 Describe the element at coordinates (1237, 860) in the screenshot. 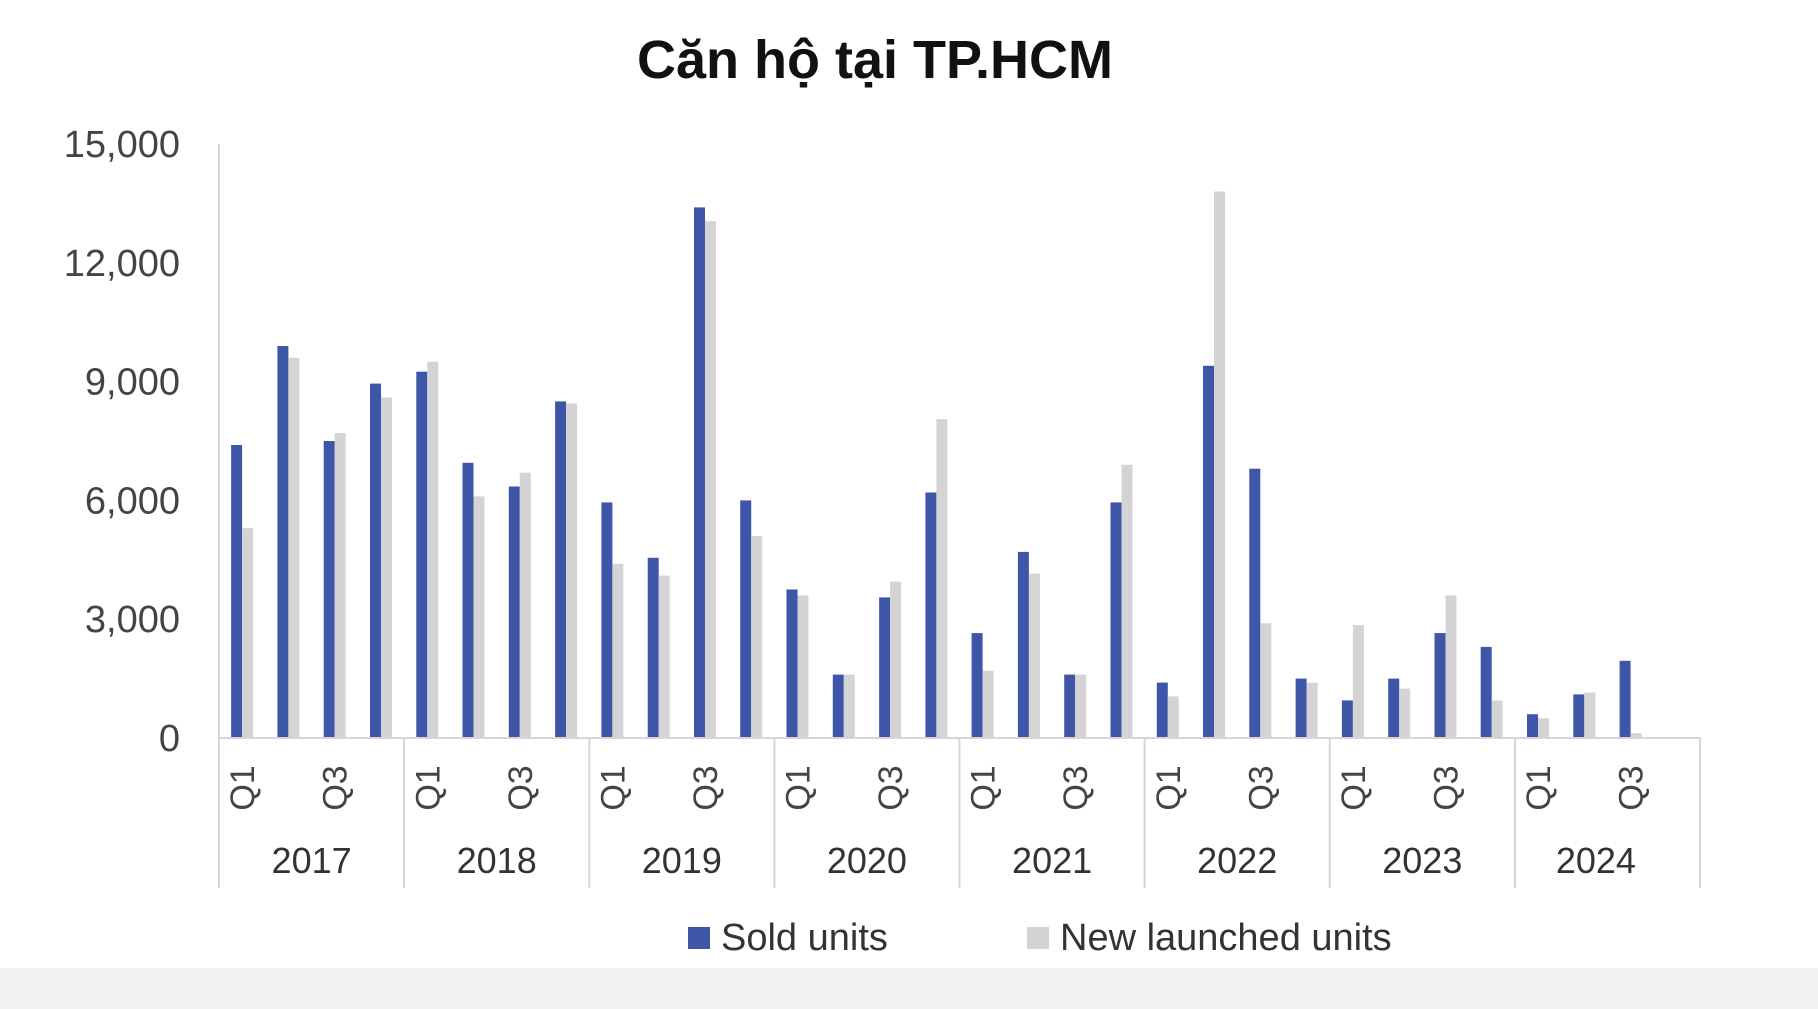

I see `x-group-label-year: 2022` at that location.